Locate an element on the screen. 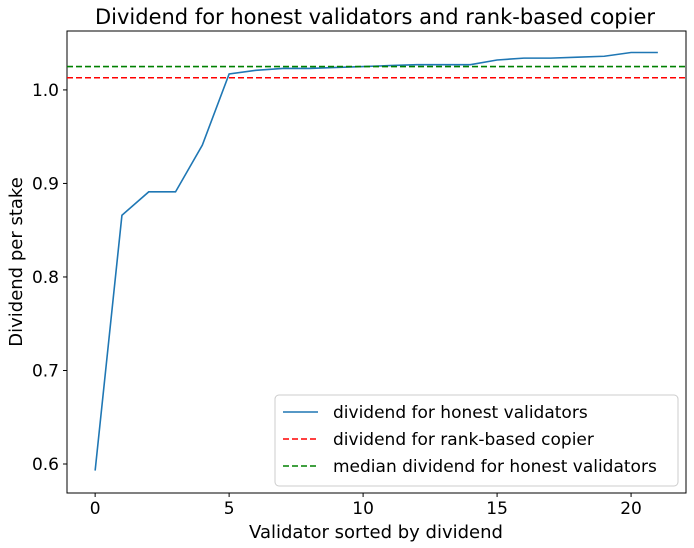 The height and width of the screenshot is (548, 694). legend-label-2: median dividend for honest validators is located at coordinates (495, 467).